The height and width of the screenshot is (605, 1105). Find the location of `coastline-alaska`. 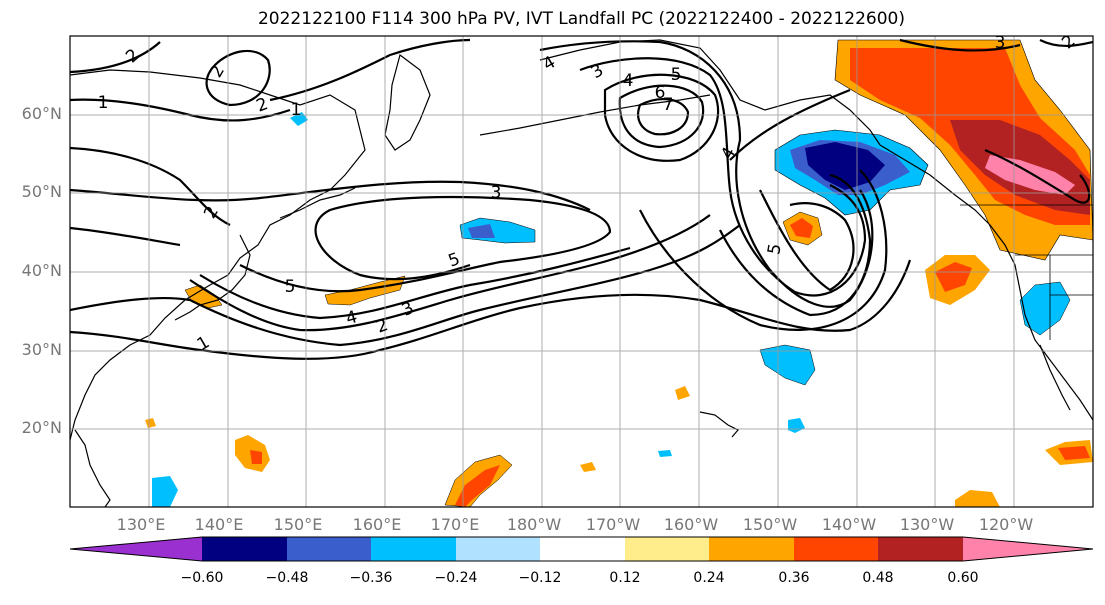

coastline-alaska is located at coordinates (710, 92).